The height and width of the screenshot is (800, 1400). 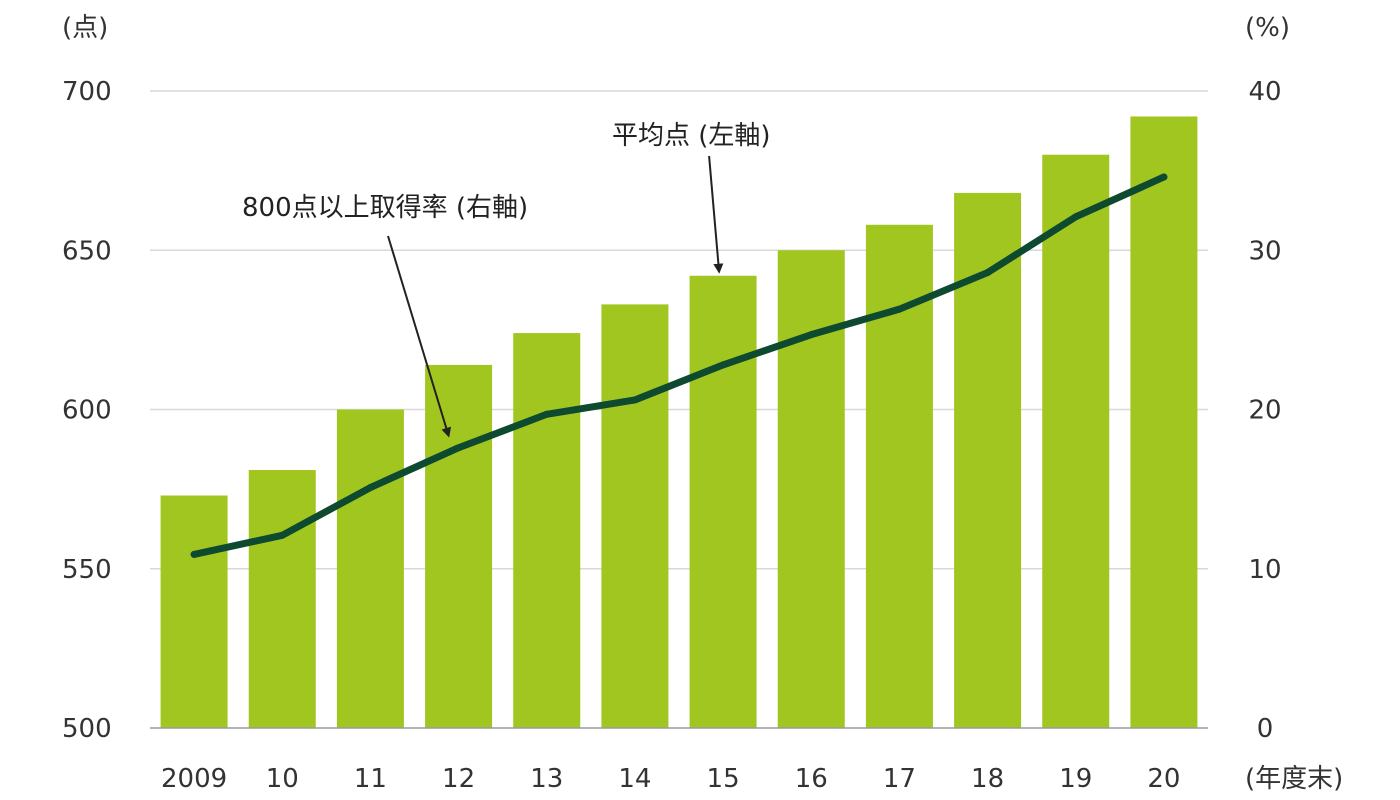 What do you see at coordinates (87, 570) in the screenshot?
I see `left-tick-label: 550` at bounding box center [87, 570].